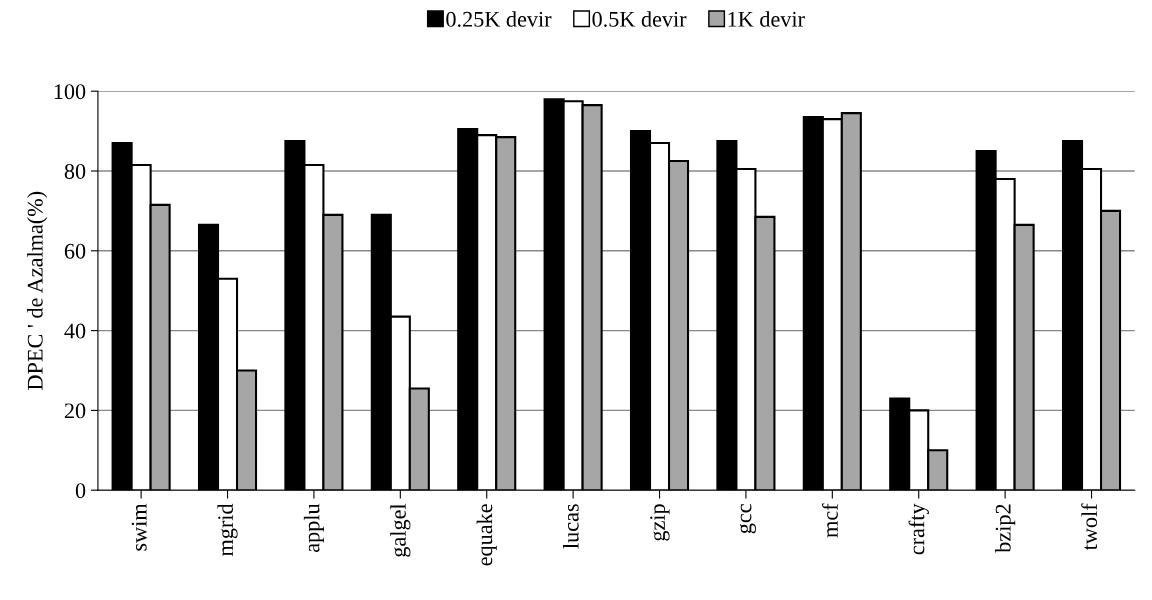  I want to click on y-tick-label: 60, so click(75, 251).